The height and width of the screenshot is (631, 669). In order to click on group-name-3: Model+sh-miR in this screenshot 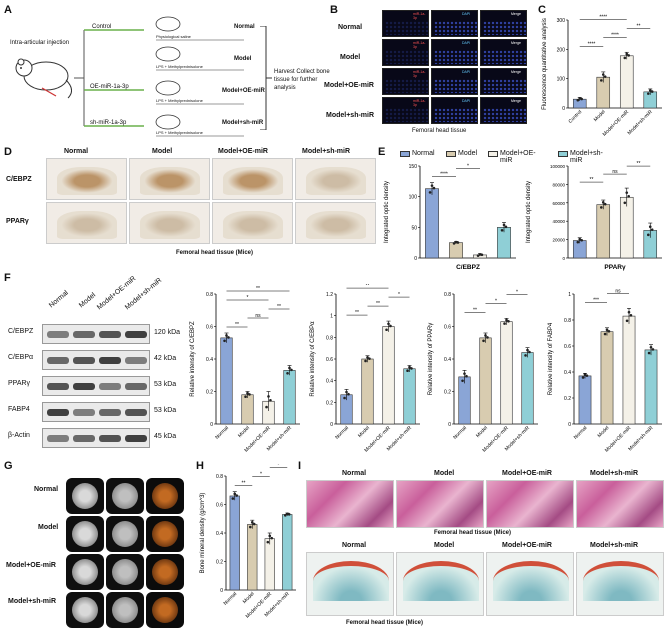, I will do `click(243, 123)`.